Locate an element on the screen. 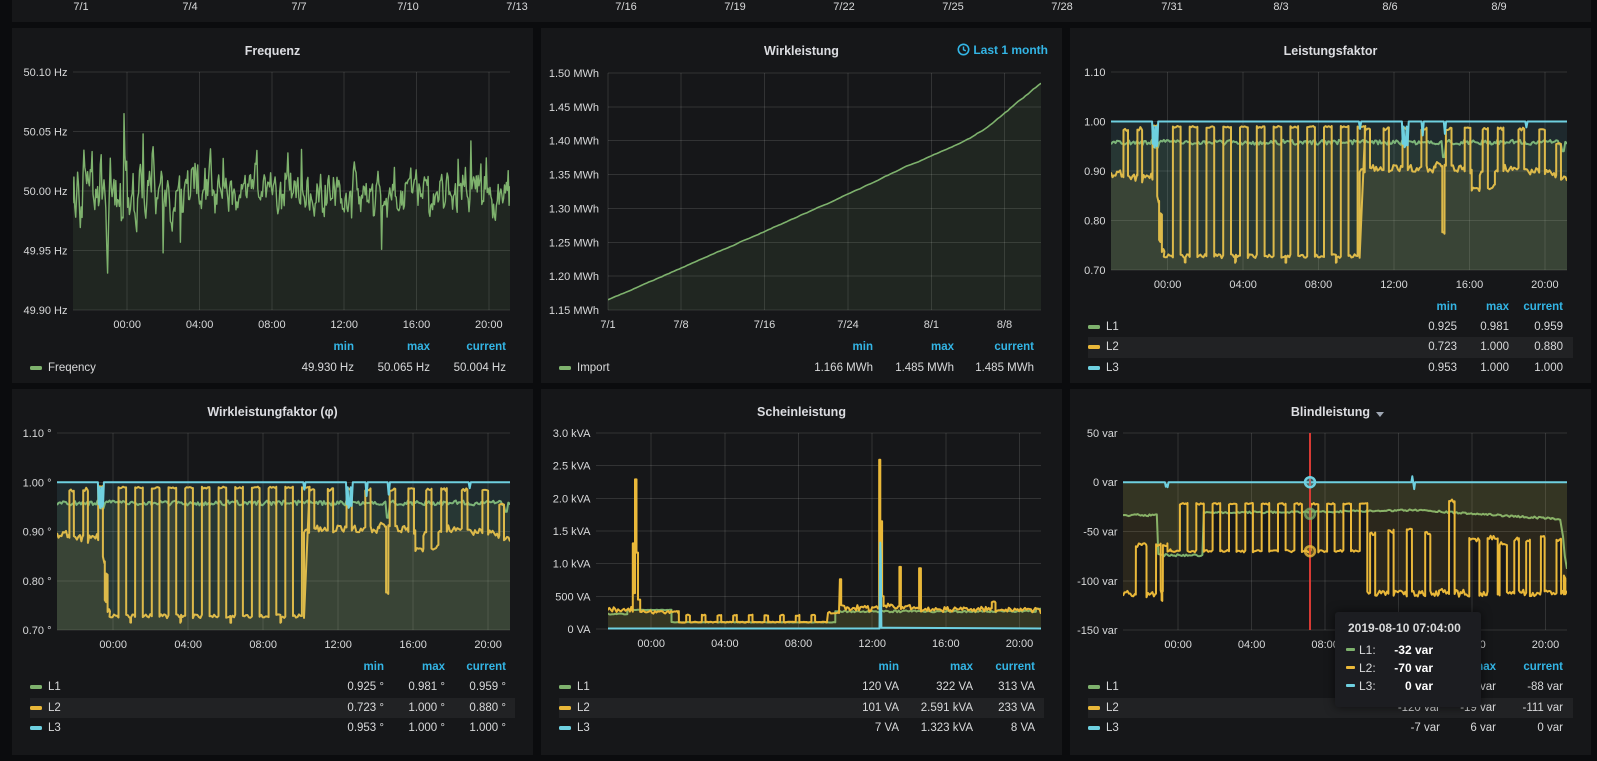 Image resolution: width=1597 pixels, height=761 pixels. svg-text: 50 var is located at coordinates (1102, 434).